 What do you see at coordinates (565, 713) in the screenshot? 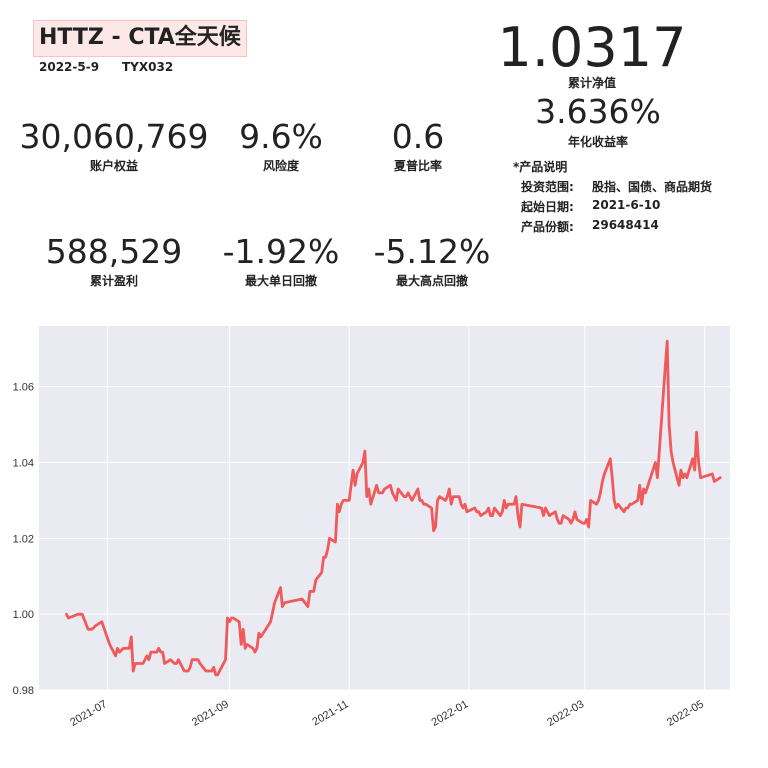
I see `x-tick-label: 2022-03` at bounding box center [565, 713].